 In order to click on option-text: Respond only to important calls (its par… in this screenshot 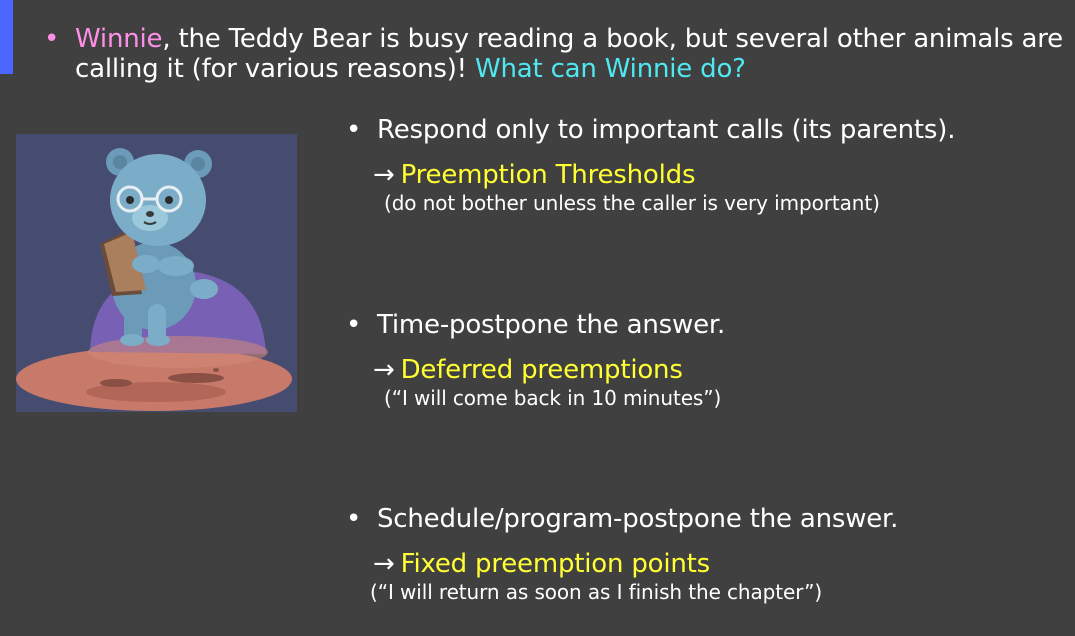, I will do `click(666, 130)`.